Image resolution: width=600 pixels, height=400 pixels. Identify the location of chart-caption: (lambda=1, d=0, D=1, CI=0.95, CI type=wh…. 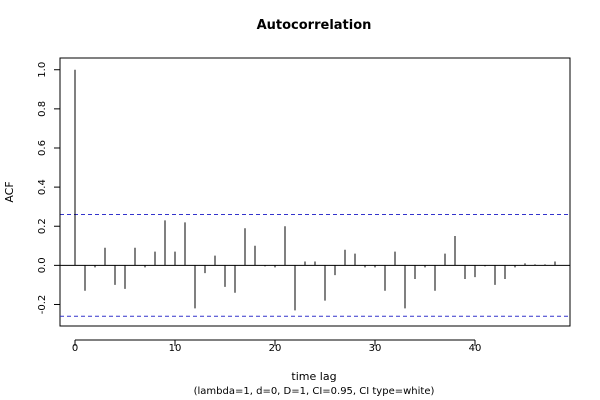
(314, 391).